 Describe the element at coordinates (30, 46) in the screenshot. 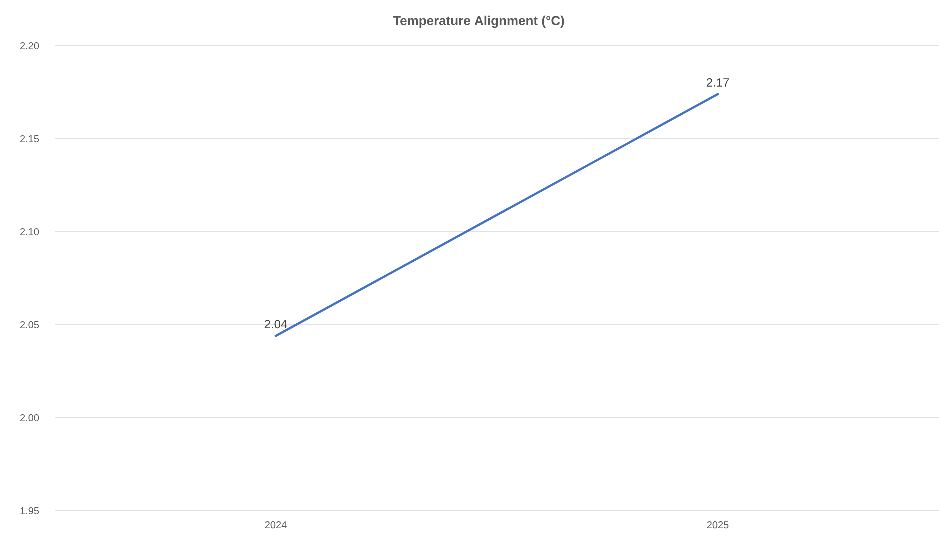

I see `y-tick-label: 2.20` at that location.